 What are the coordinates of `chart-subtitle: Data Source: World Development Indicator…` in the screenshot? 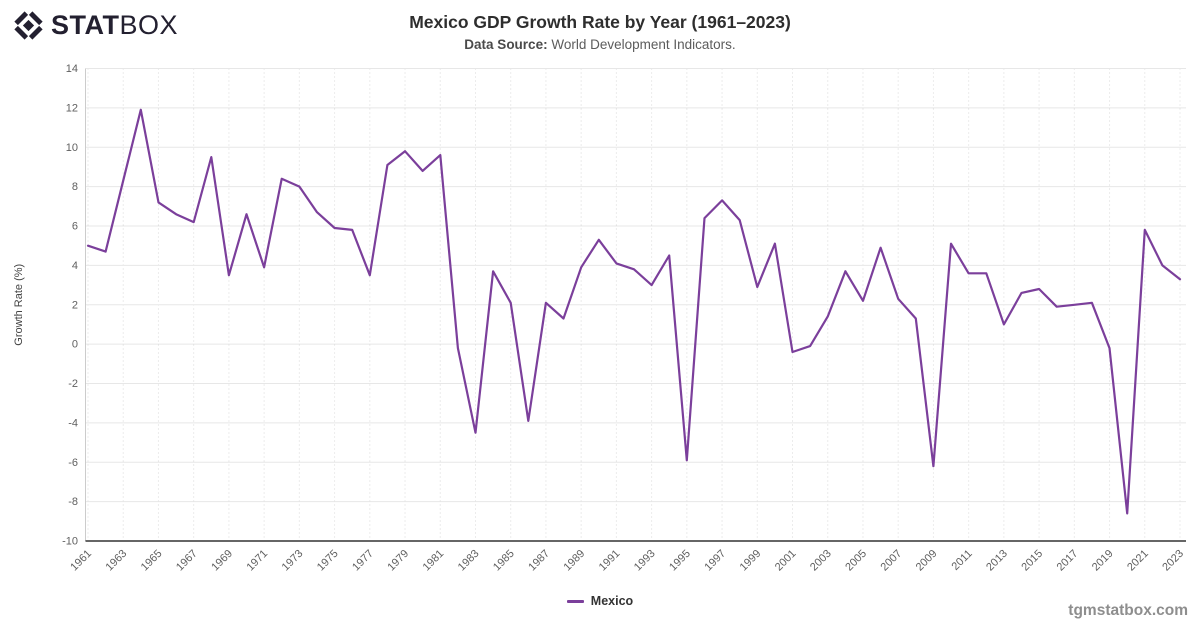 It's located at (600, 44).